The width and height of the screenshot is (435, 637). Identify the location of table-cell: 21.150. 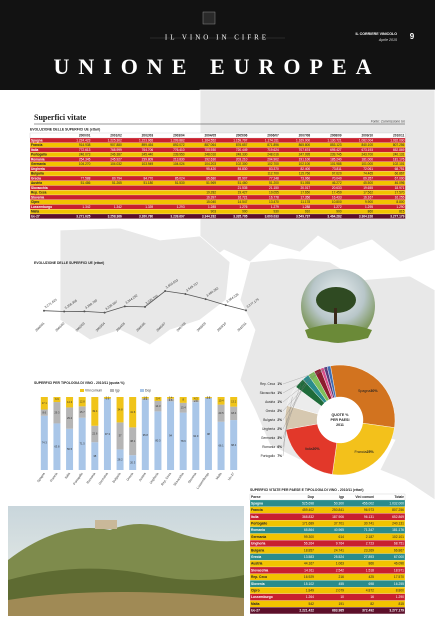
(274, 188).